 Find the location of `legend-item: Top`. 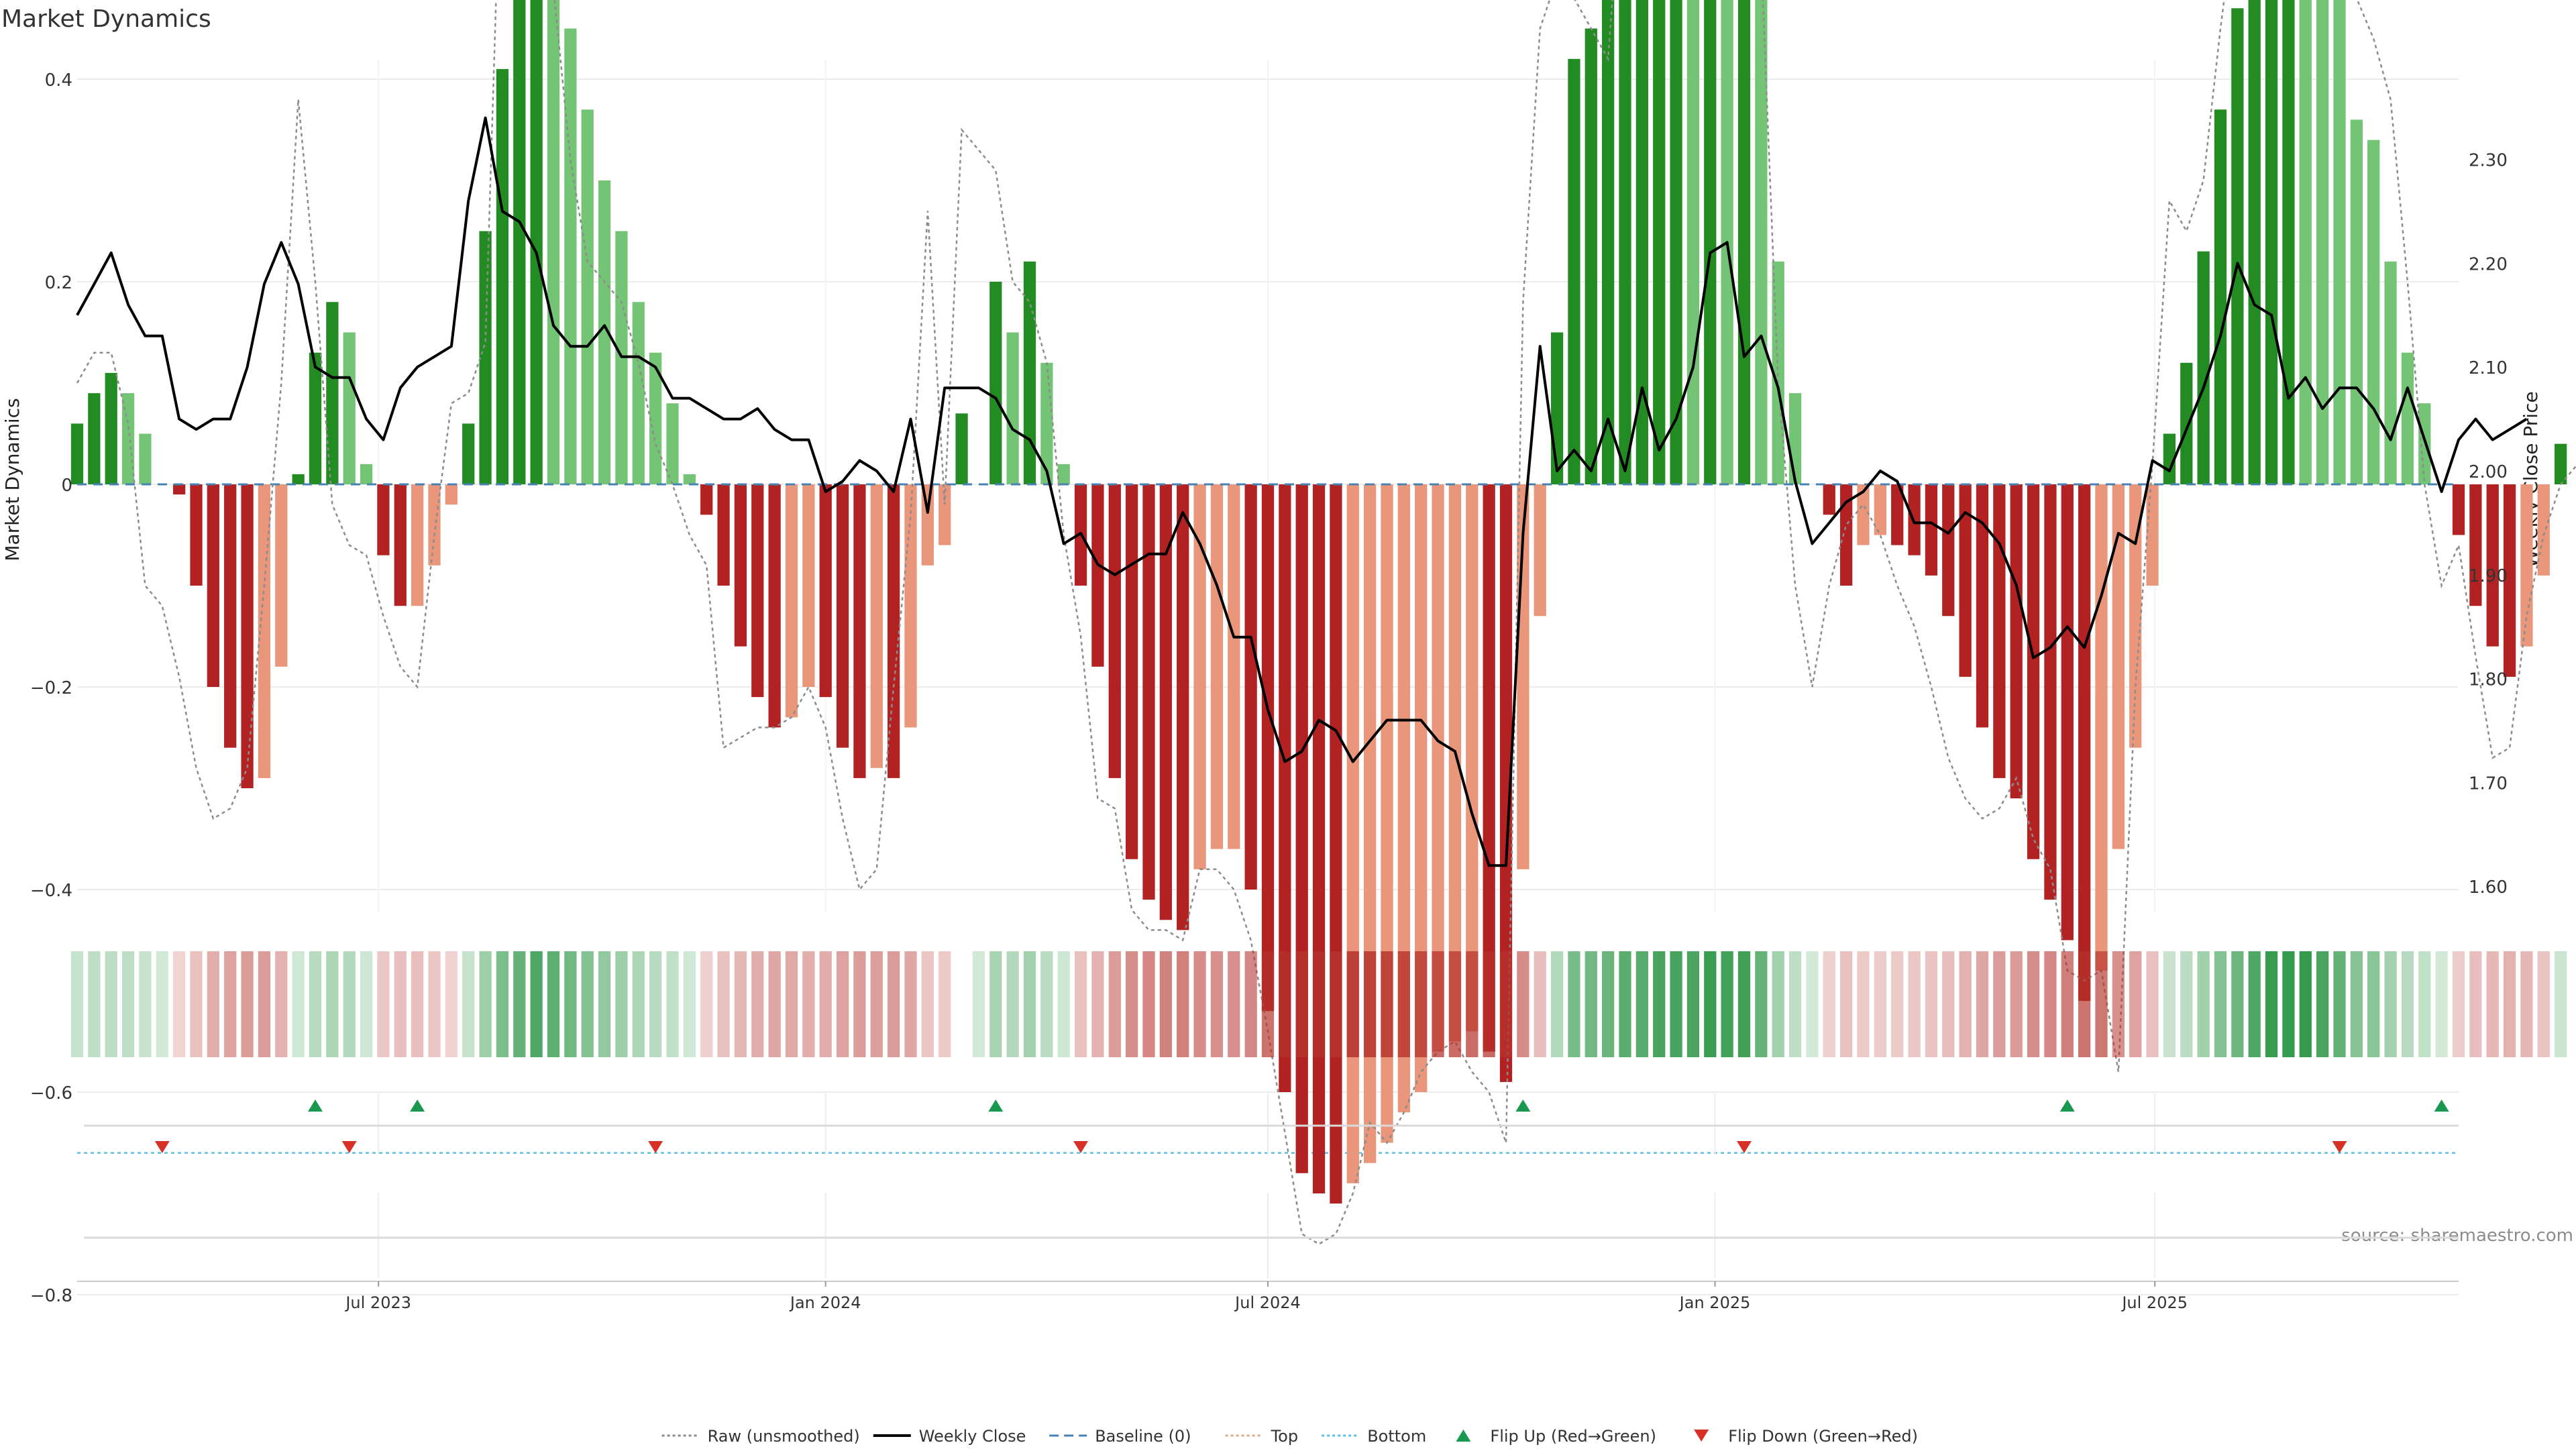

legend-item: Top is located at coordinates (1261, 1436).